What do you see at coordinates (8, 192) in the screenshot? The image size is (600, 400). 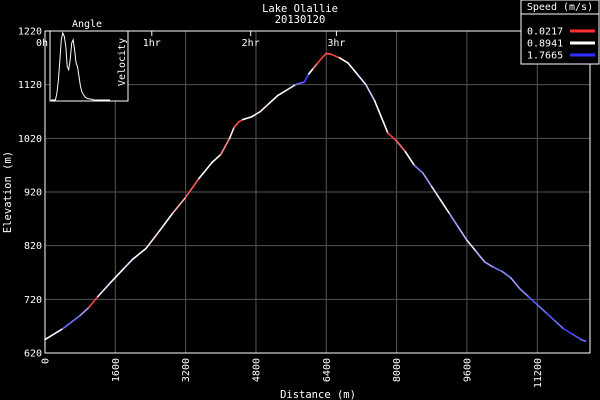 I see `y-axis-label: Elevation (m)` at bounding box center [8, 192].